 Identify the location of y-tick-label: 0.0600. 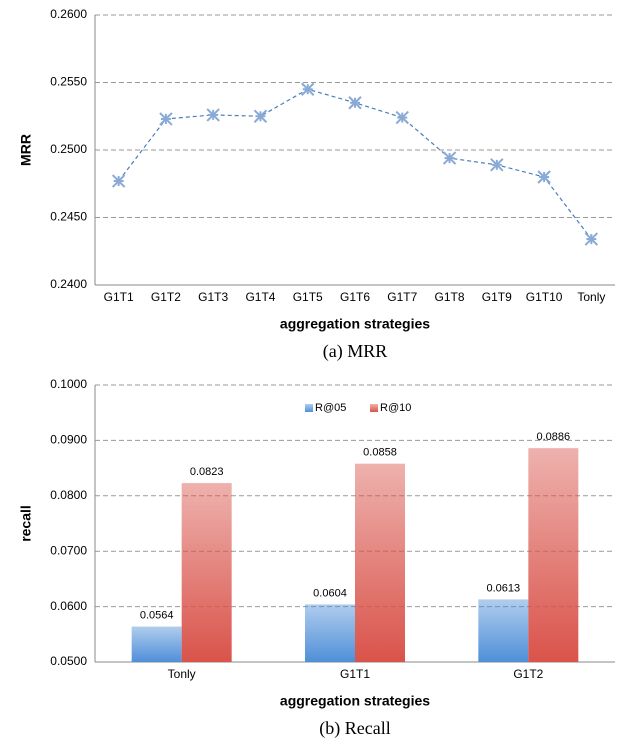
(68, 606).